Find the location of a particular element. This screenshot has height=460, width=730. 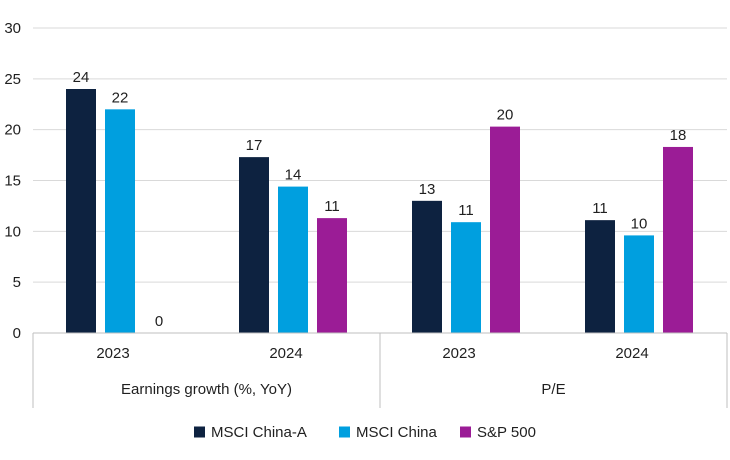

data-label: 20 is located at coordinates (505, 115).